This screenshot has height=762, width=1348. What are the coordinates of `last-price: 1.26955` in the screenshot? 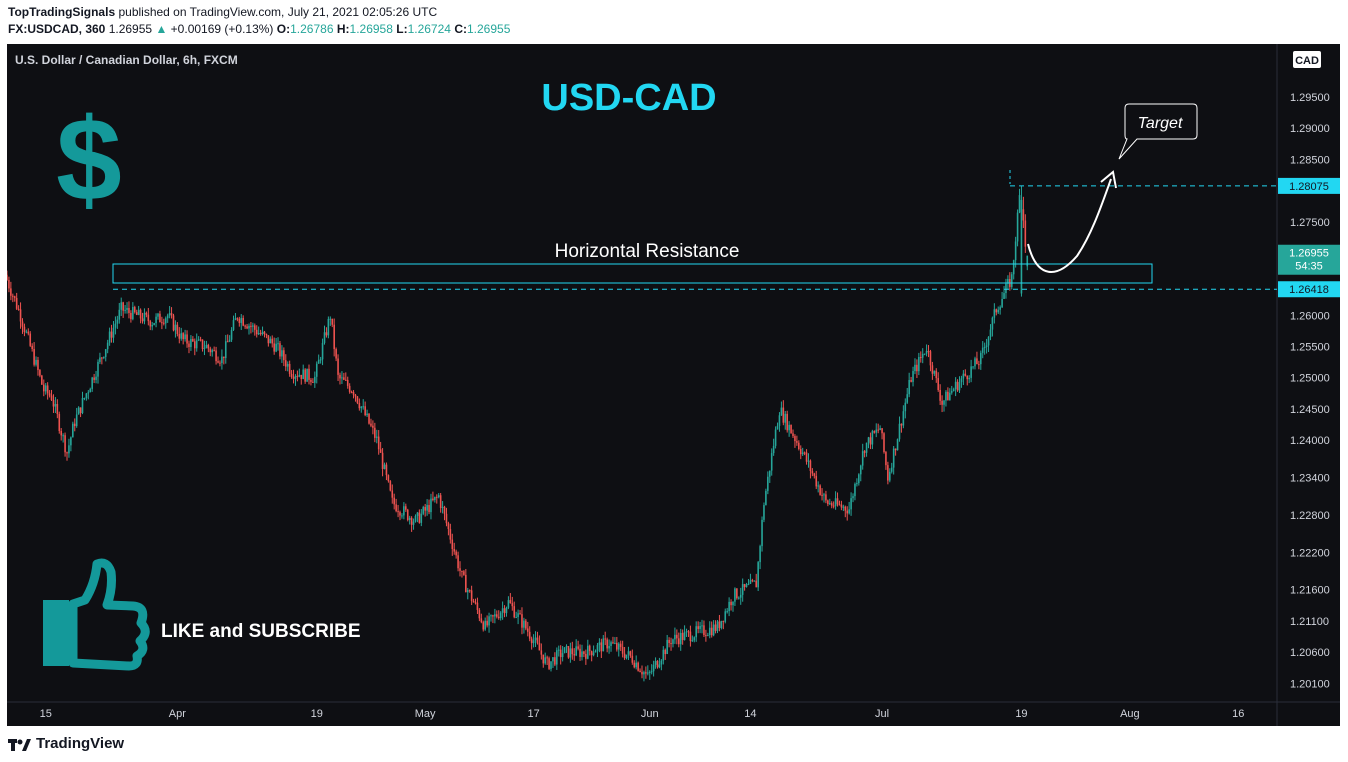 It's located at (130, 29).